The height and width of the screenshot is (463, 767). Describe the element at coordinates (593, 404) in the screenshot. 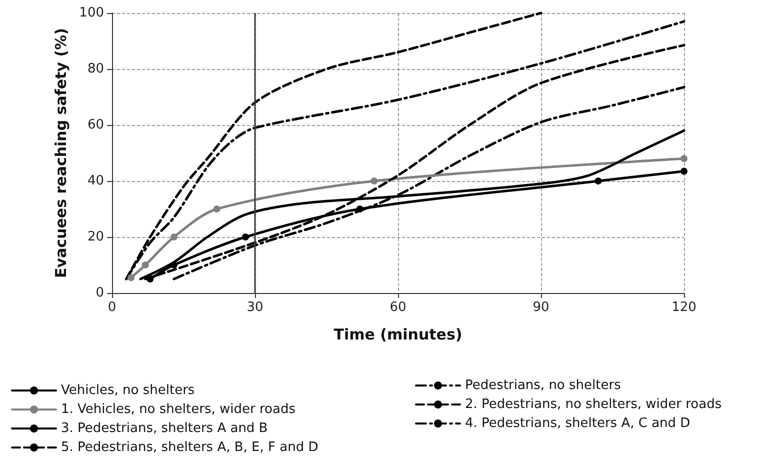

I see `legend-label: 2. Pedestrians, no shelters, wider roads` at that location.